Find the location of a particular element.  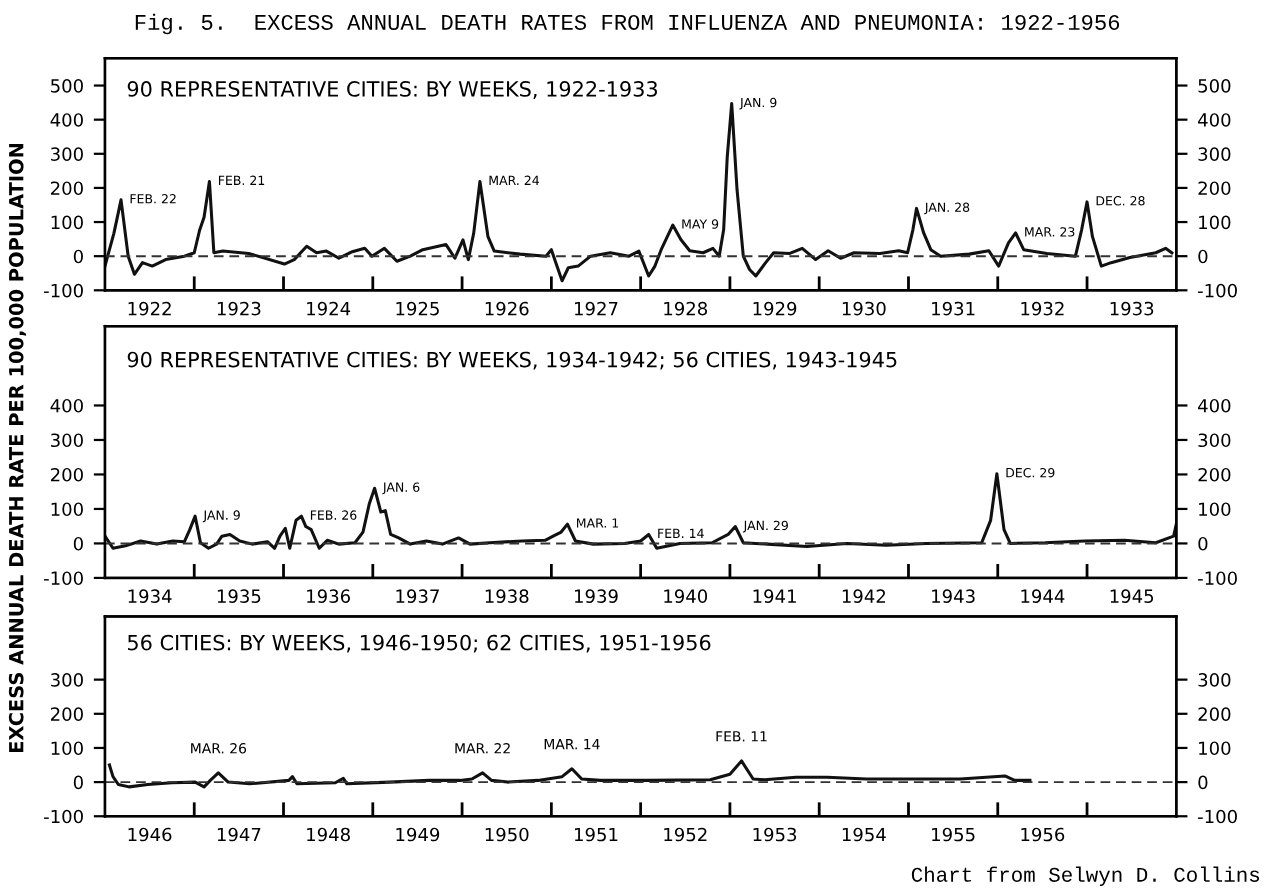

y2-tick-label: 500 is located at coordinates (1214, 86).